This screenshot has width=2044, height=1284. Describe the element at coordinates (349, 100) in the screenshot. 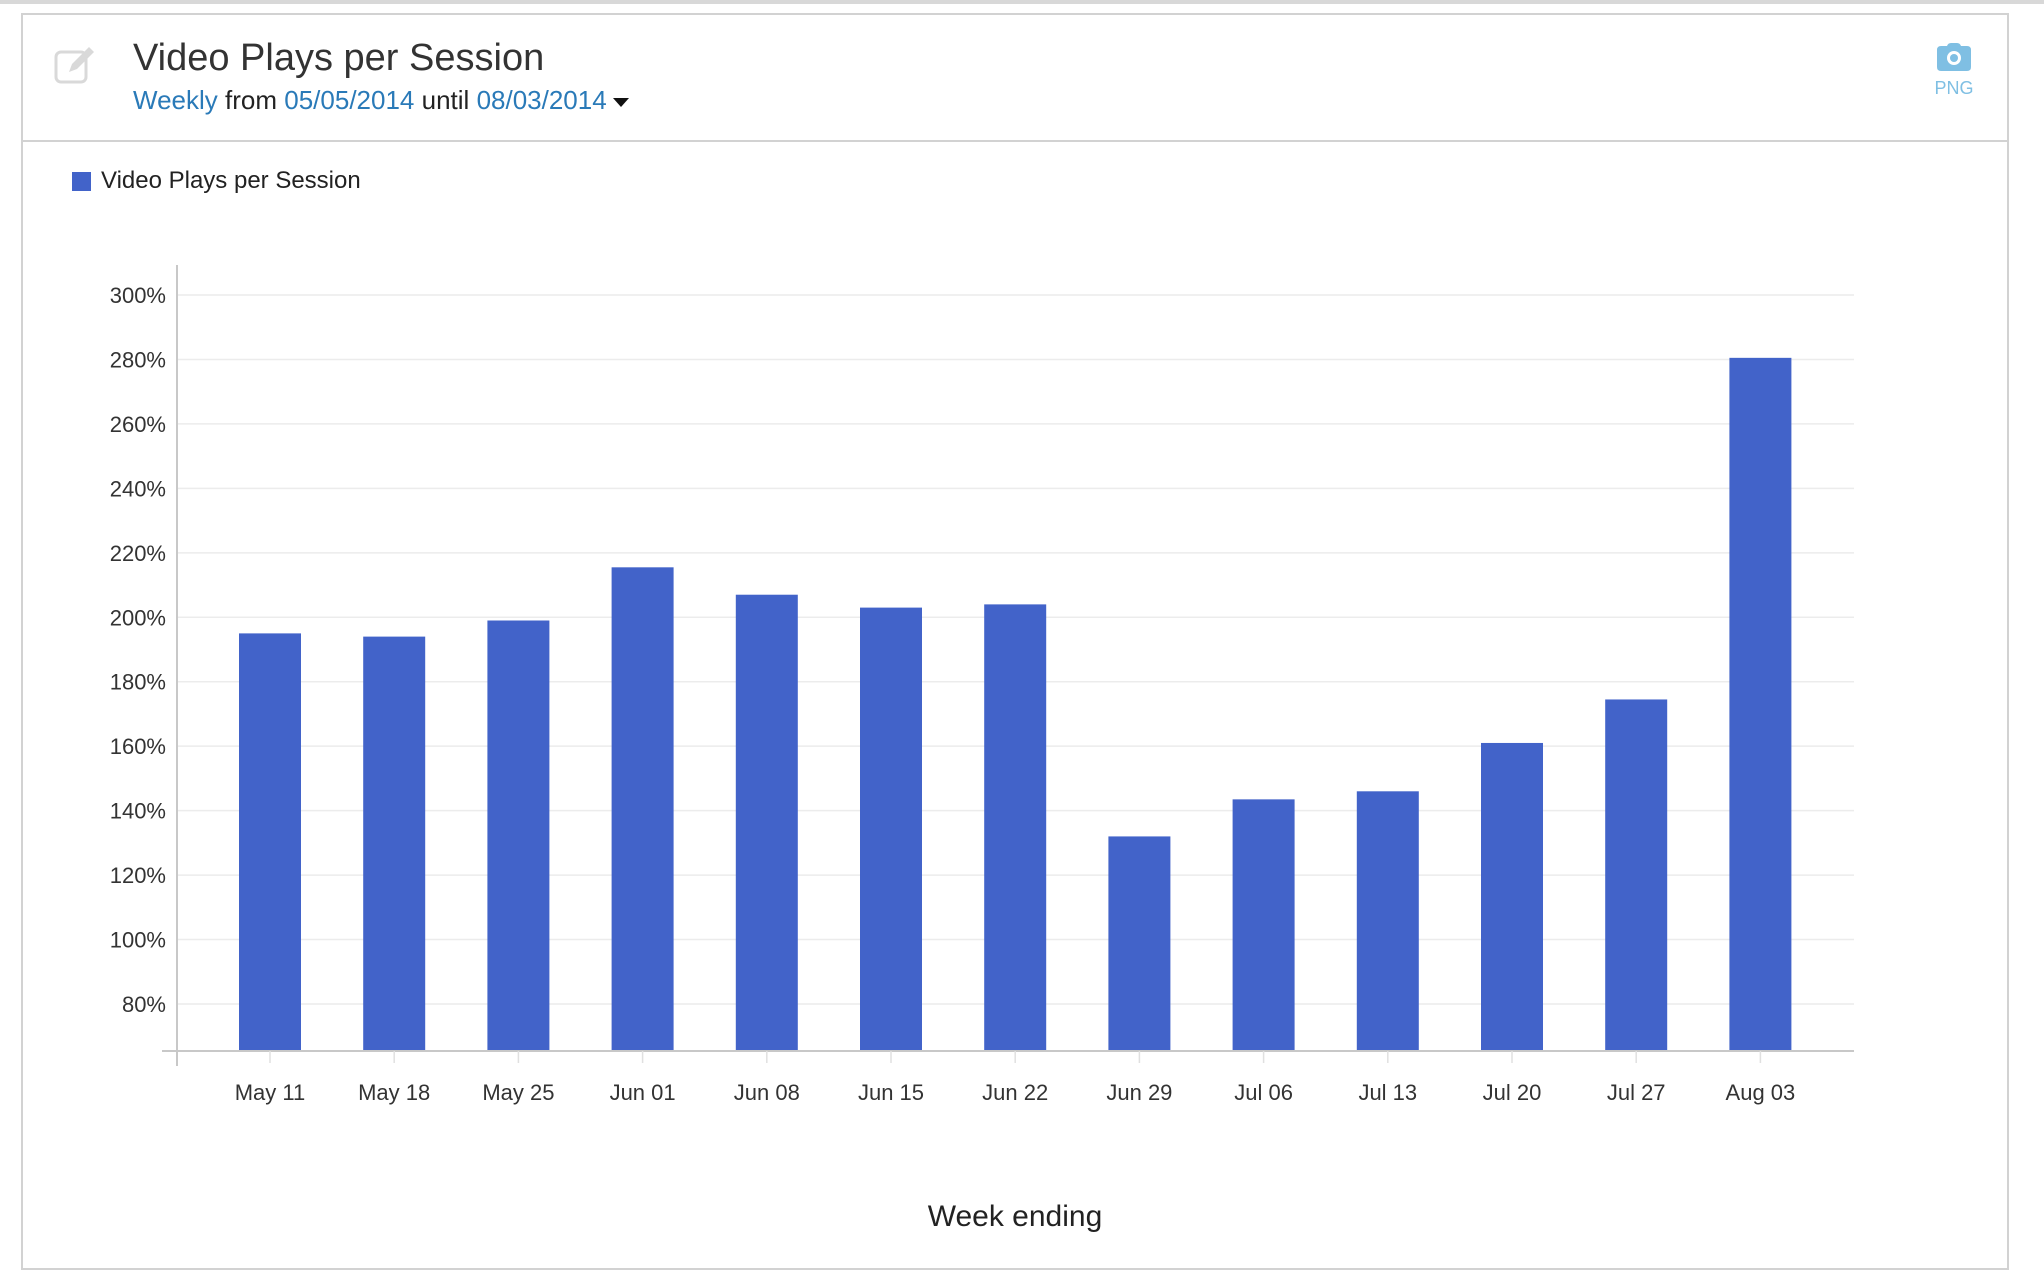

I see `start-date-link: 05/05/2014` at that location.